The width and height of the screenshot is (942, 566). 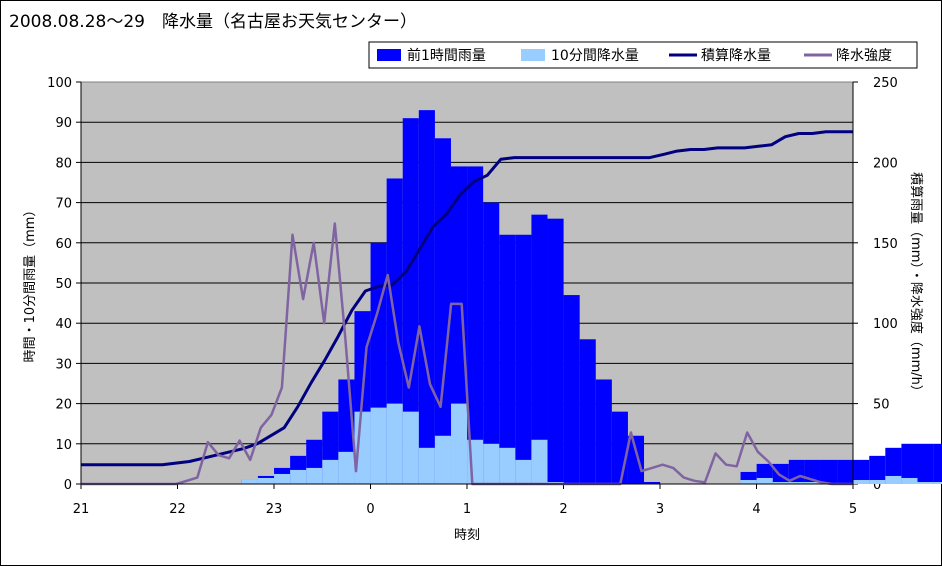 I want to click on x-tick-label: 1, so click(x=467, y=509).